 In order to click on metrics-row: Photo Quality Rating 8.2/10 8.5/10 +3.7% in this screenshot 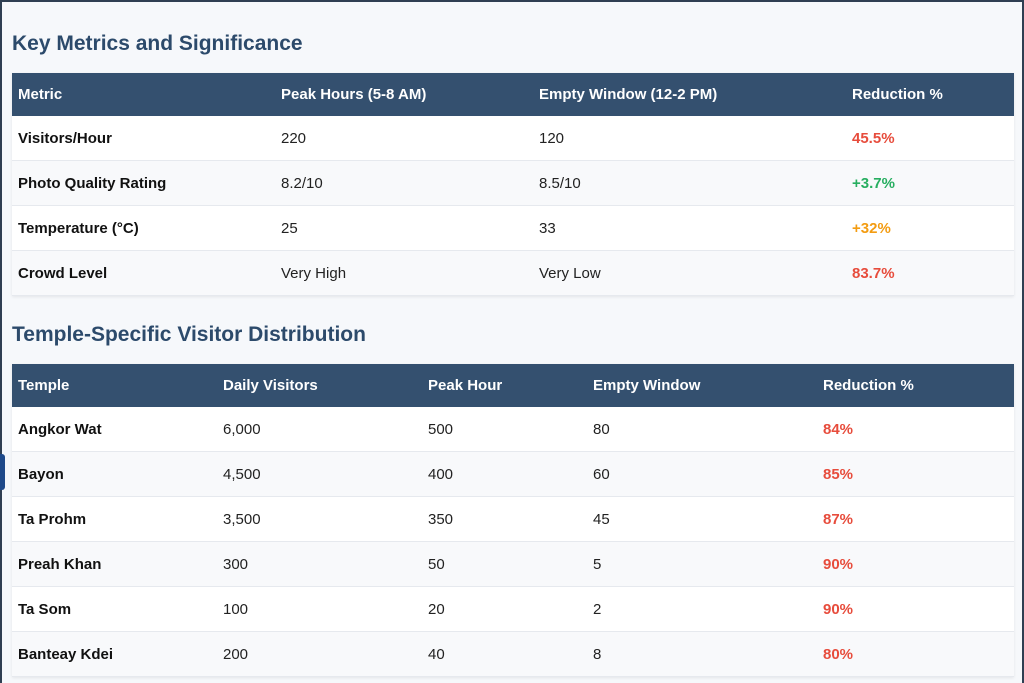, I will do `click(513, 183)`.